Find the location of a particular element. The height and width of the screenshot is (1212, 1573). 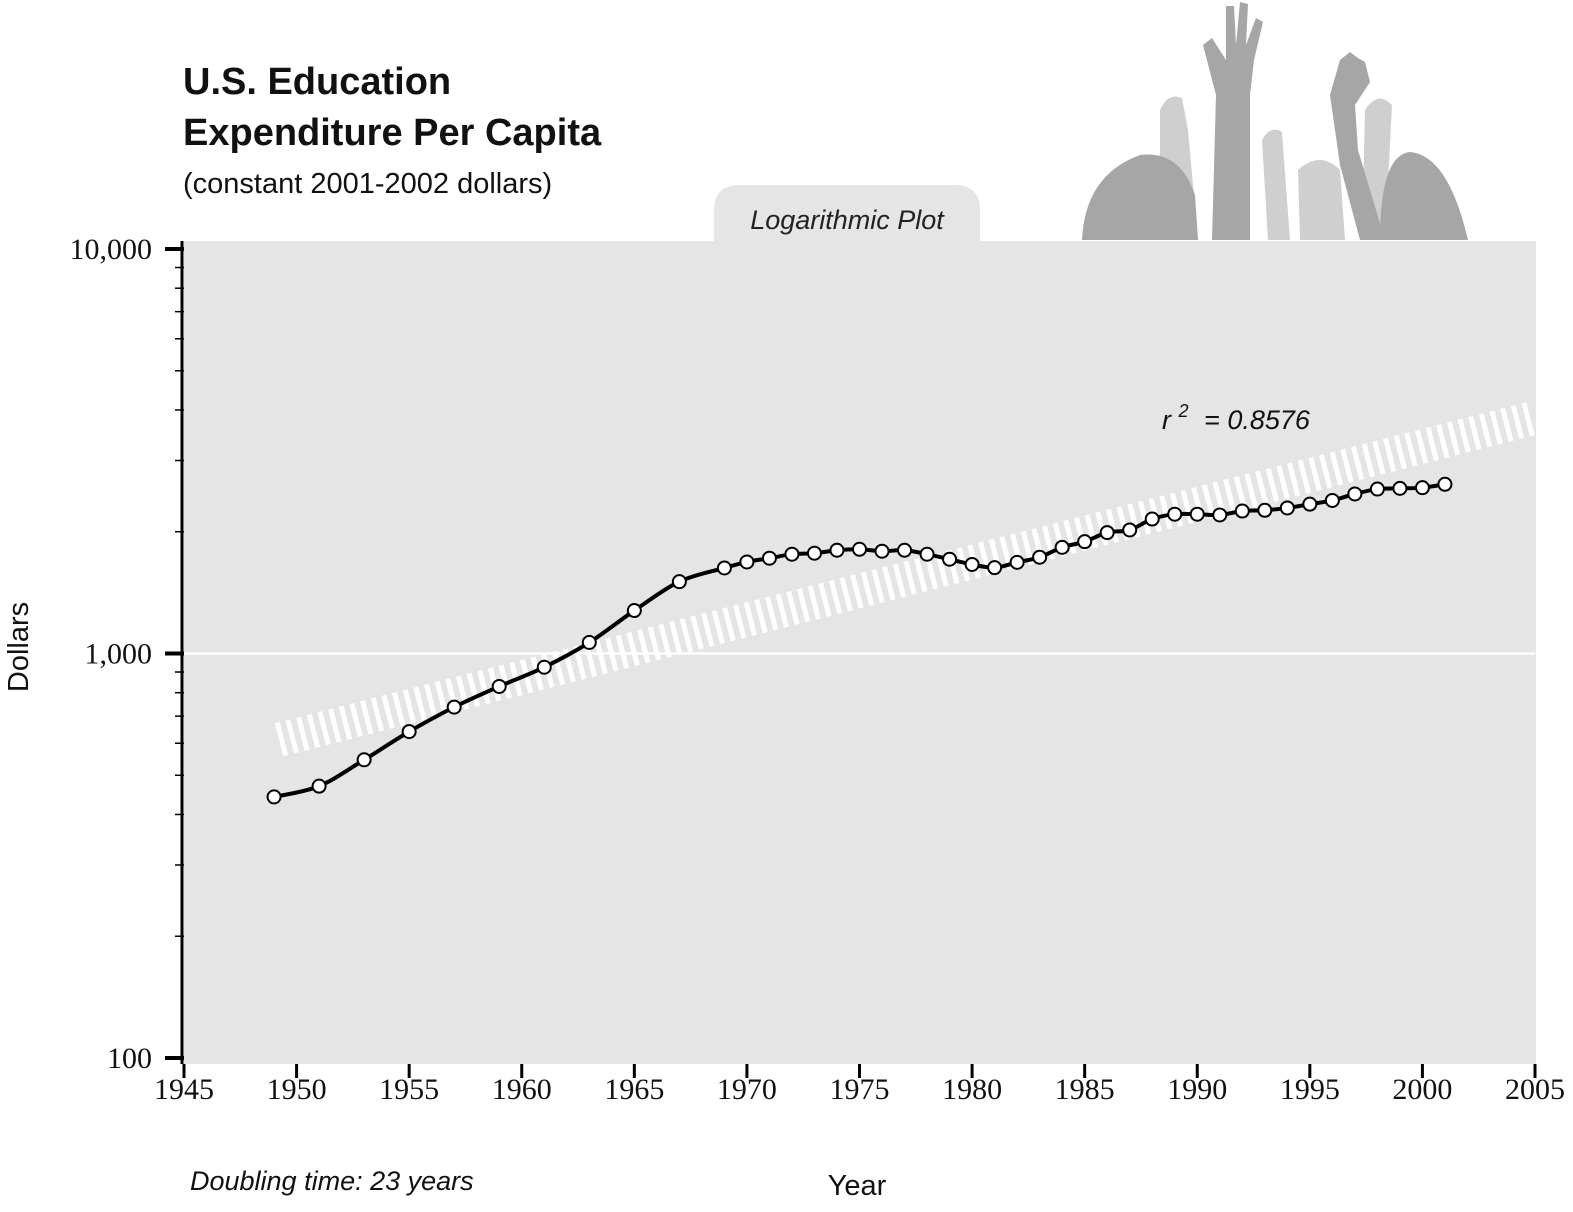

x-tick-label: 1990 is located at coordinates (1197, 1089).